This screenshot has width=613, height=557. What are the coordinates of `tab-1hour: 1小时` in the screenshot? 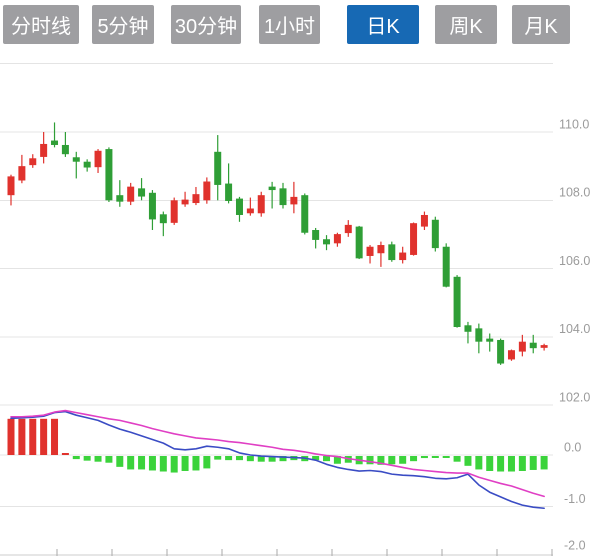 It's located at (289, 24).